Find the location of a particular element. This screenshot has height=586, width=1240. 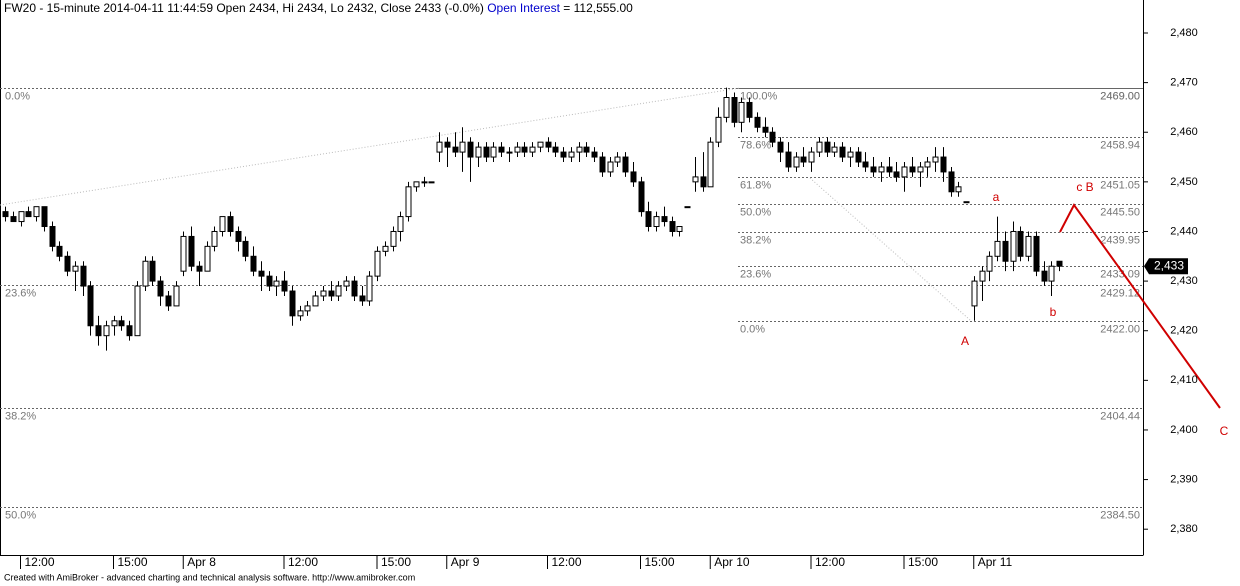

trendline is located at coordinates (370, 146).